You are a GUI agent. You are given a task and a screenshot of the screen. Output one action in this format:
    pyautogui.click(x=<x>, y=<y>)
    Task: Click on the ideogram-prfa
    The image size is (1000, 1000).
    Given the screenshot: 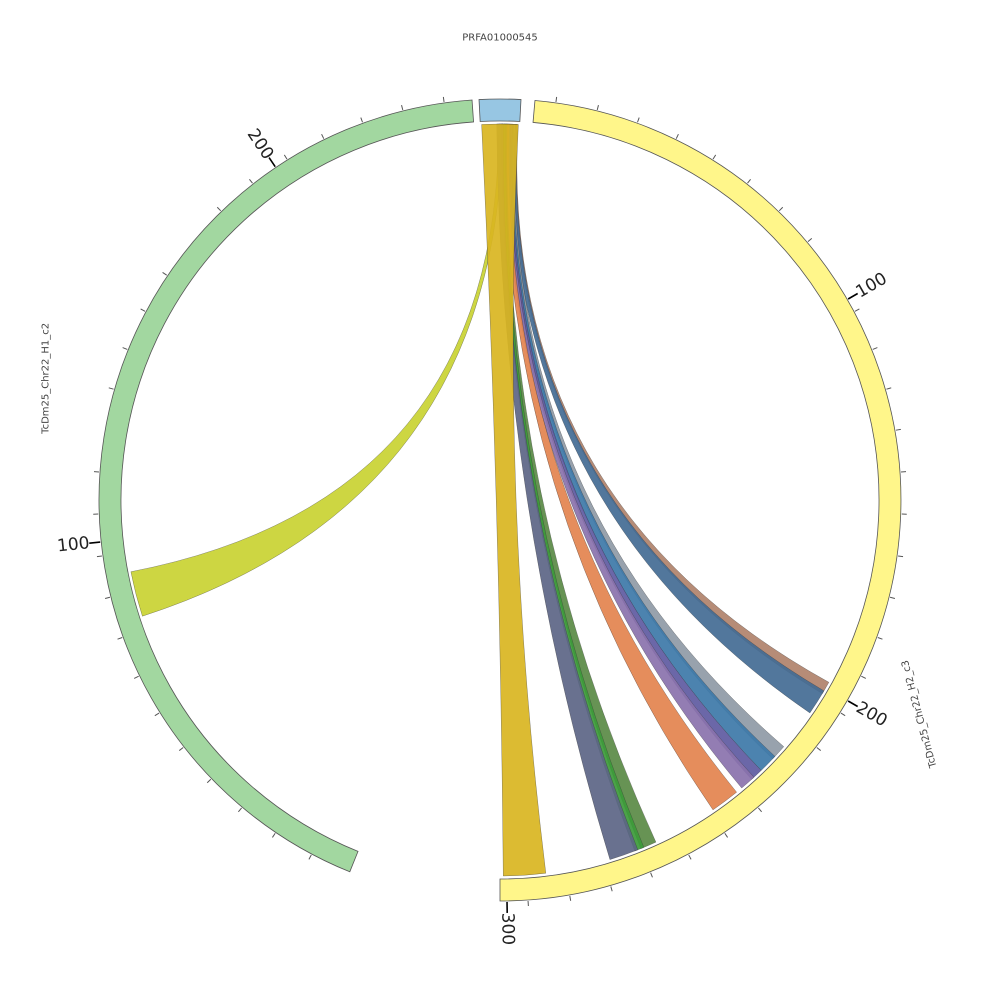 What is the action you would take?
    pyautogui.click(x=500, y=110)
    